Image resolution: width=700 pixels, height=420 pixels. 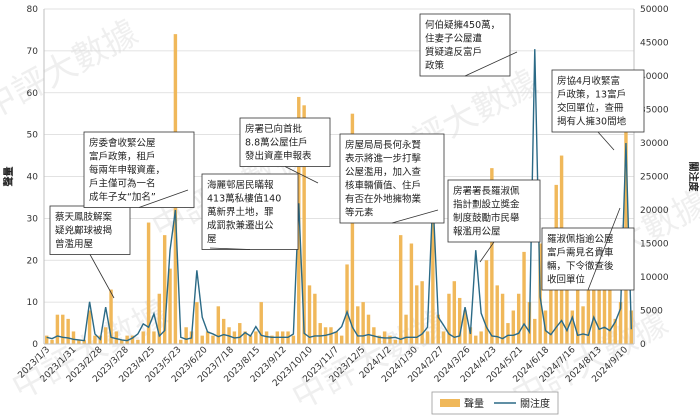 I want to click on annotation-line: 萬新界土地，罪, so click(x=240, y=212).